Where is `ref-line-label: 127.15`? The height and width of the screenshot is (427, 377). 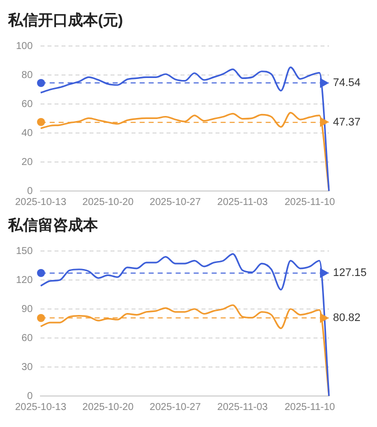
ref-line-label: 127.15 is located at coordinates (350, 273).